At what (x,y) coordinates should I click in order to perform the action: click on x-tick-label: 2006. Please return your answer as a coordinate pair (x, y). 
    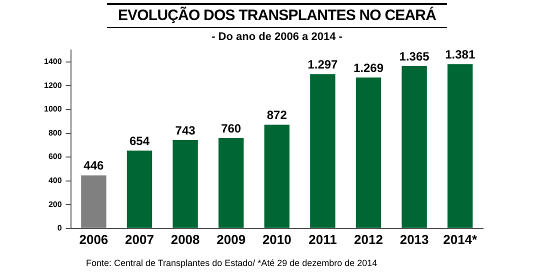
    Looking at the image, I should click on (93, 239).